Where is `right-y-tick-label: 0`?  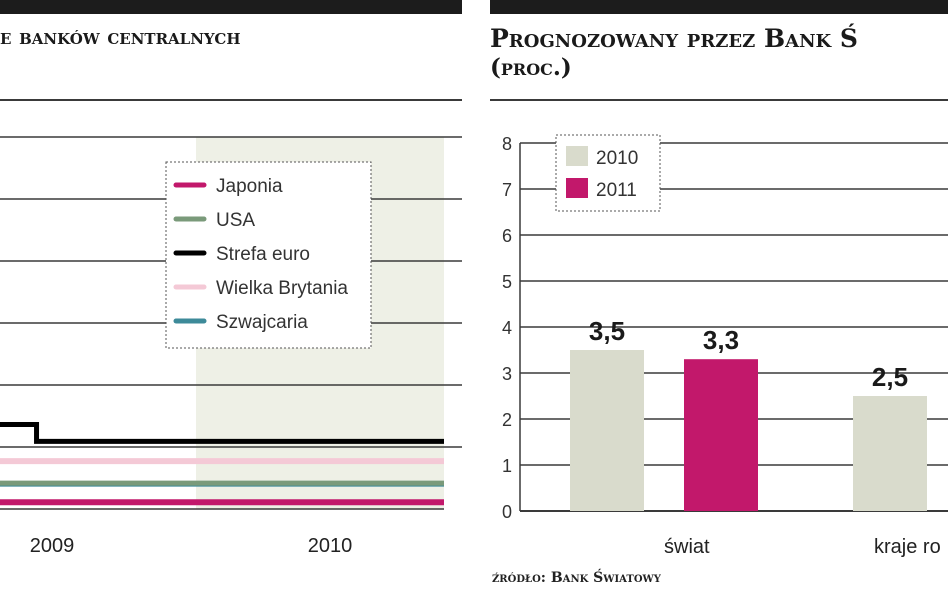
right-y-tick-label: 0 is located at coordinates (507, 512).